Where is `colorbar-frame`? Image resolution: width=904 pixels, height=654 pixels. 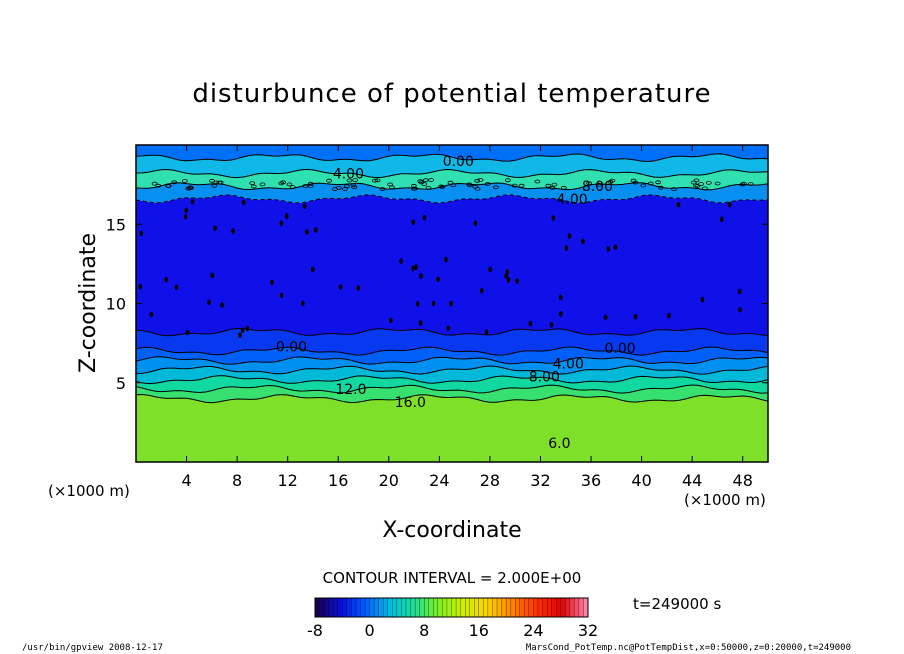 colorbar-frame is located at coordinates (451, 607).